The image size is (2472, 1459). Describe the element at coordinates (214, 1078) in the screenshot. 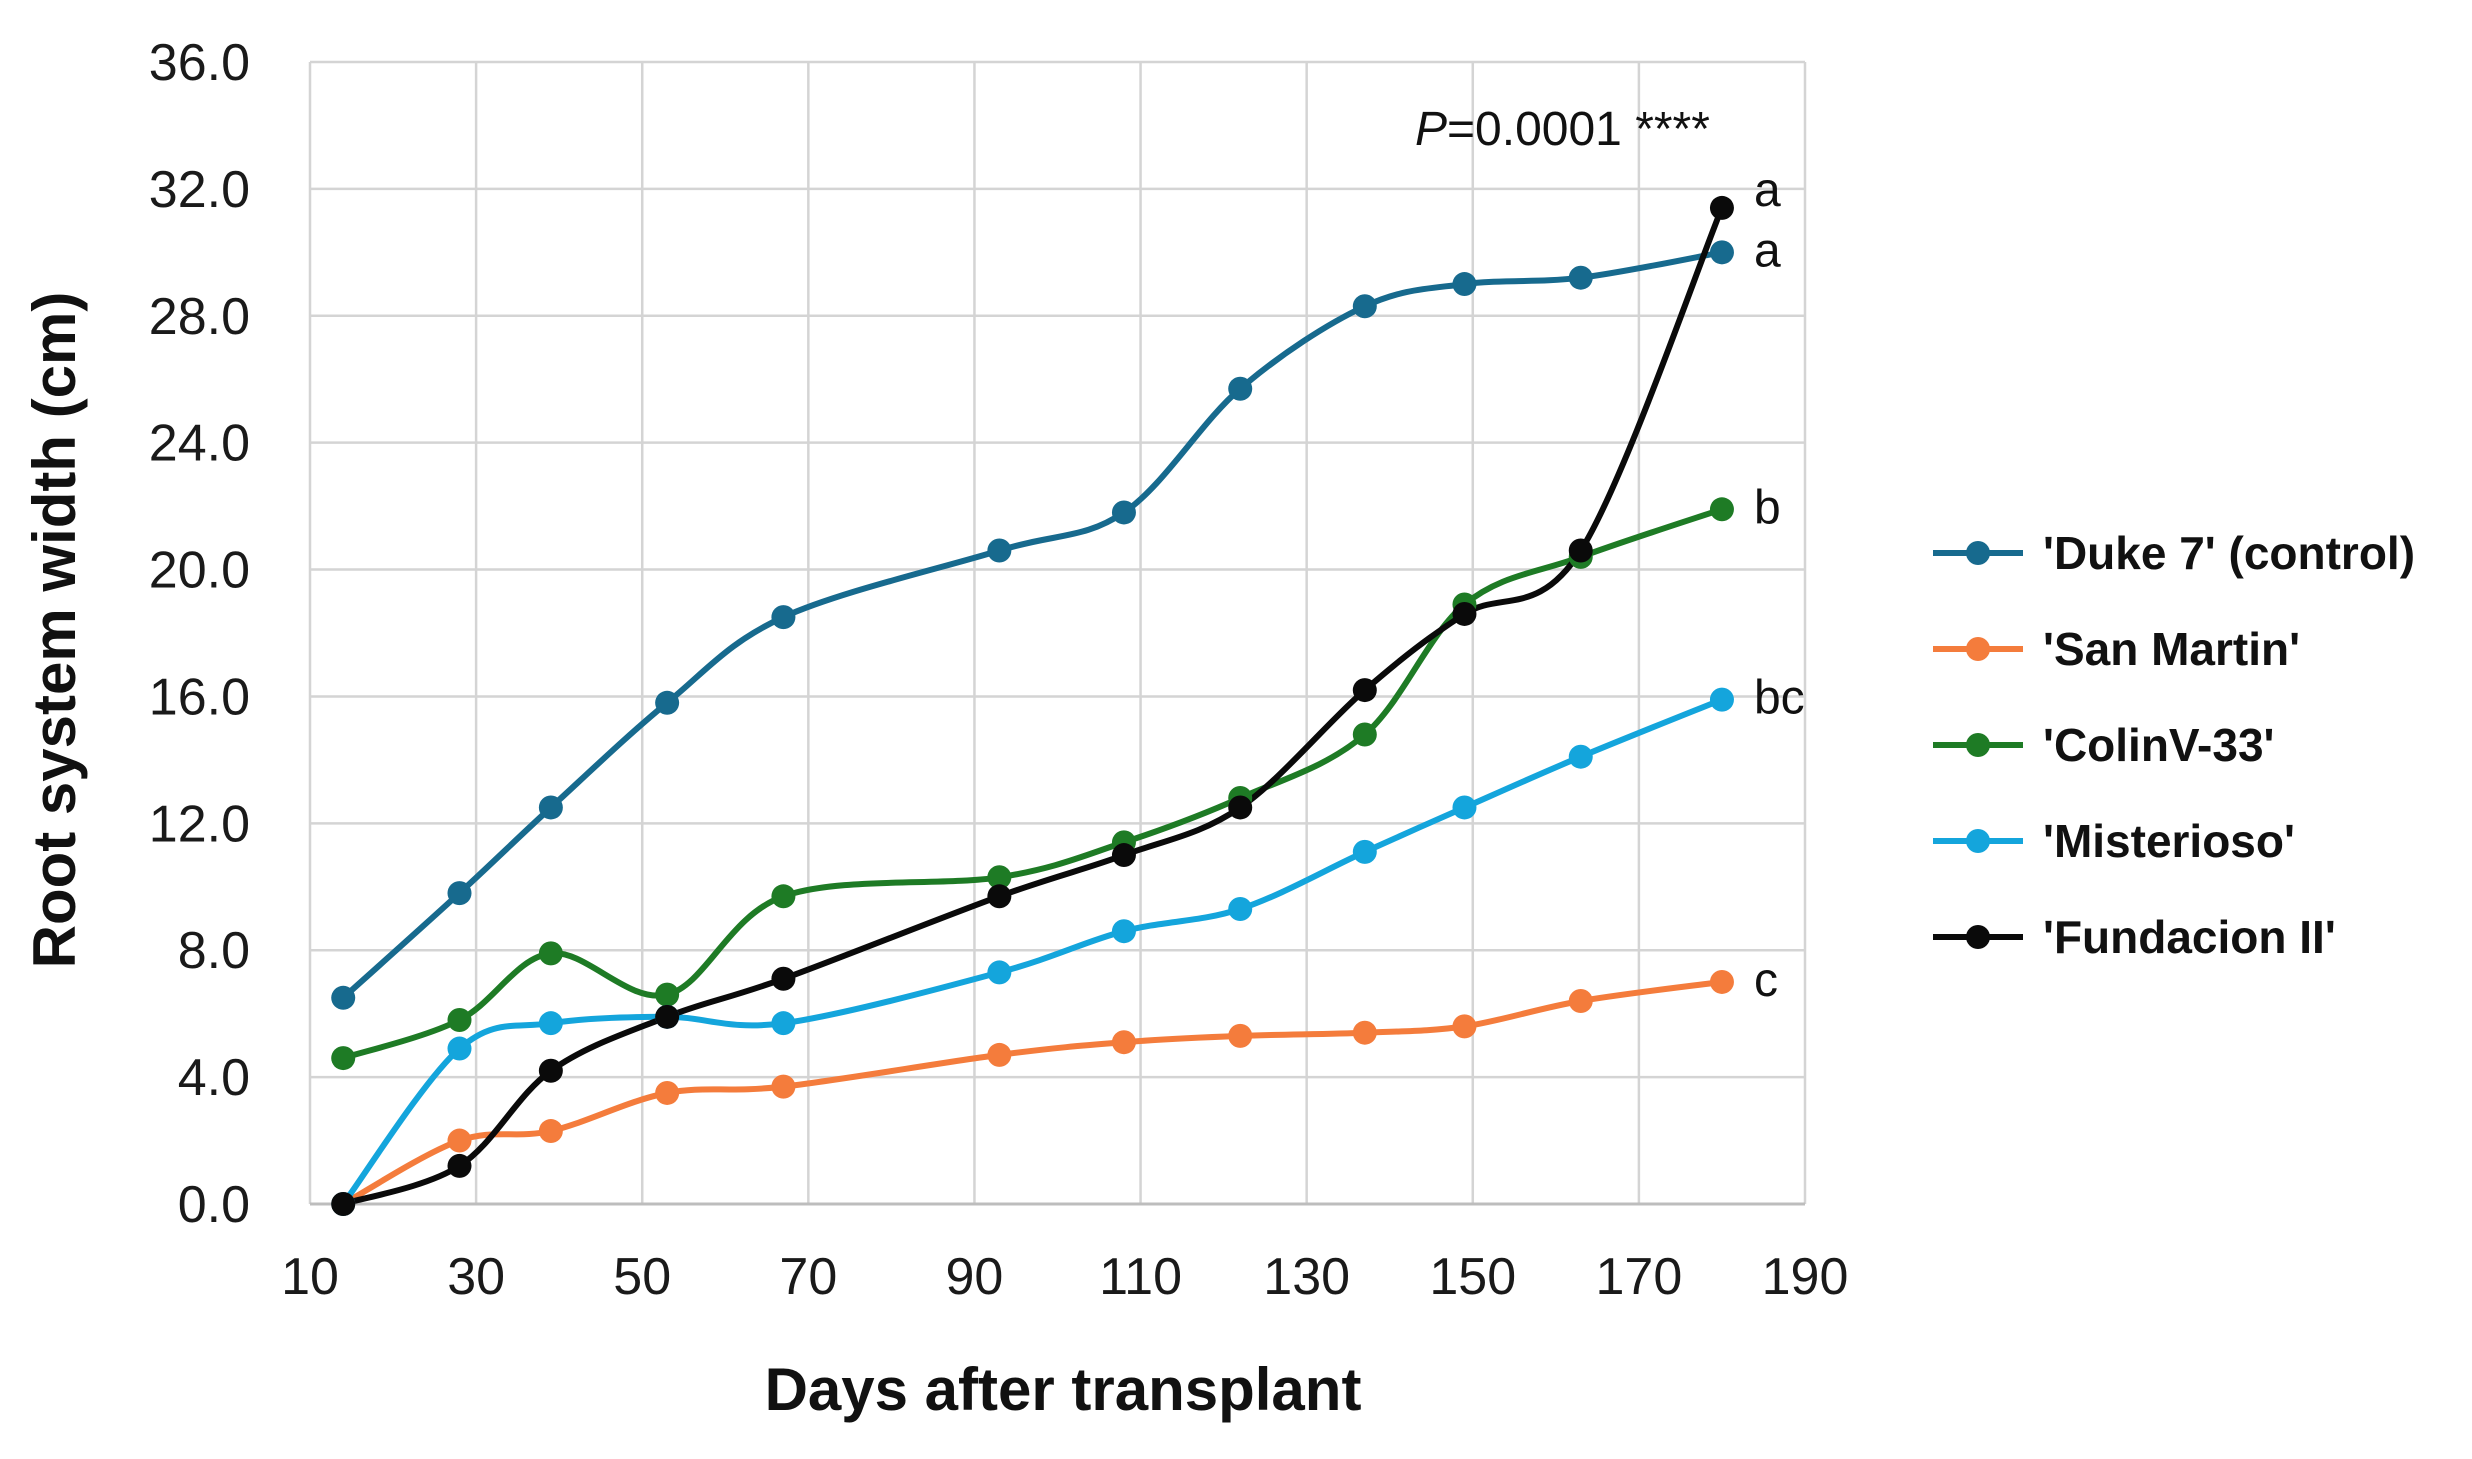

I see `y-tick-label: 4.0` at that location.